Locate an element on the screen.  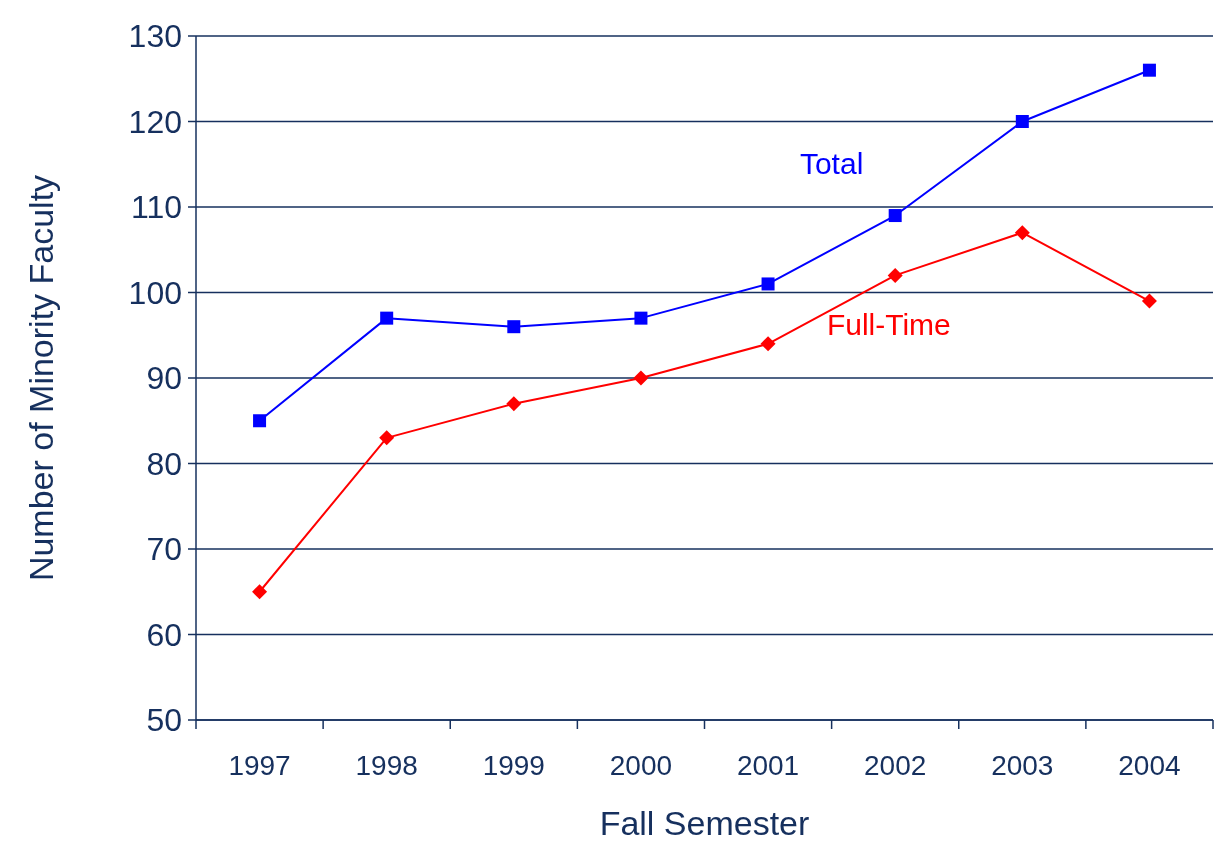
y-tick-label: 120 is located at coordinates (155, 121).